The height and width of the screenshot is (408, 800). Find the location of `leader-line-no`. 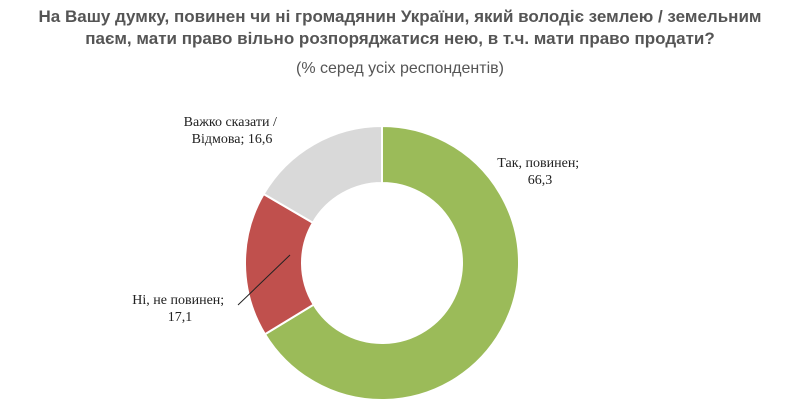

leader-line-no is located at coordinates (264, 280).